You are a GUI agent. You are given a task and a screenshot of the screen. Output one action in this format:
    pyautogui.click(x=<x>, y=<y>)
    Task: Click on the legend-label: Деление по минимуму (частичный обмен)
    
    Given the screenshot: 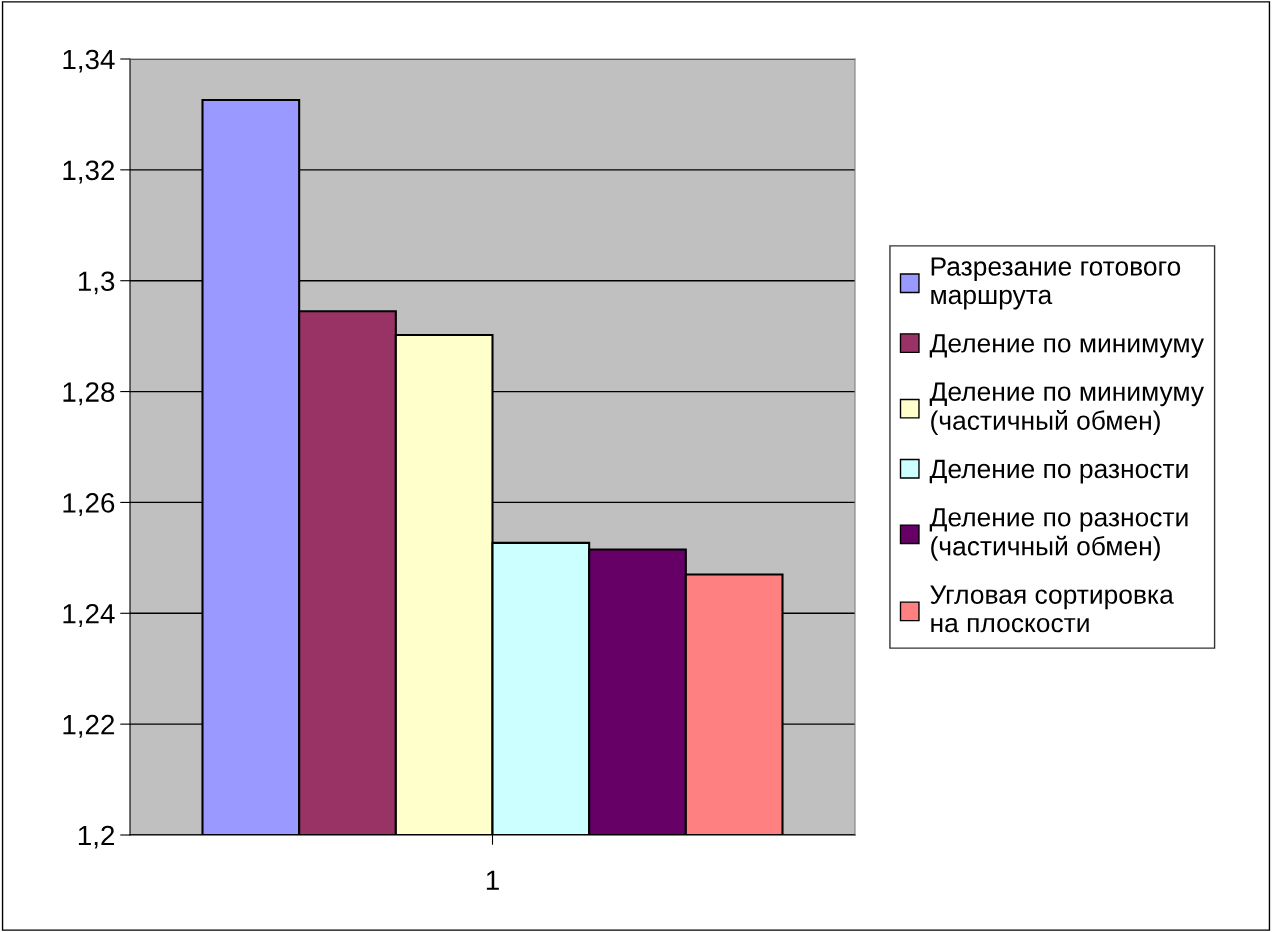 What is the action you would take?
    pyautogui.click(x=1066, y=409)
    